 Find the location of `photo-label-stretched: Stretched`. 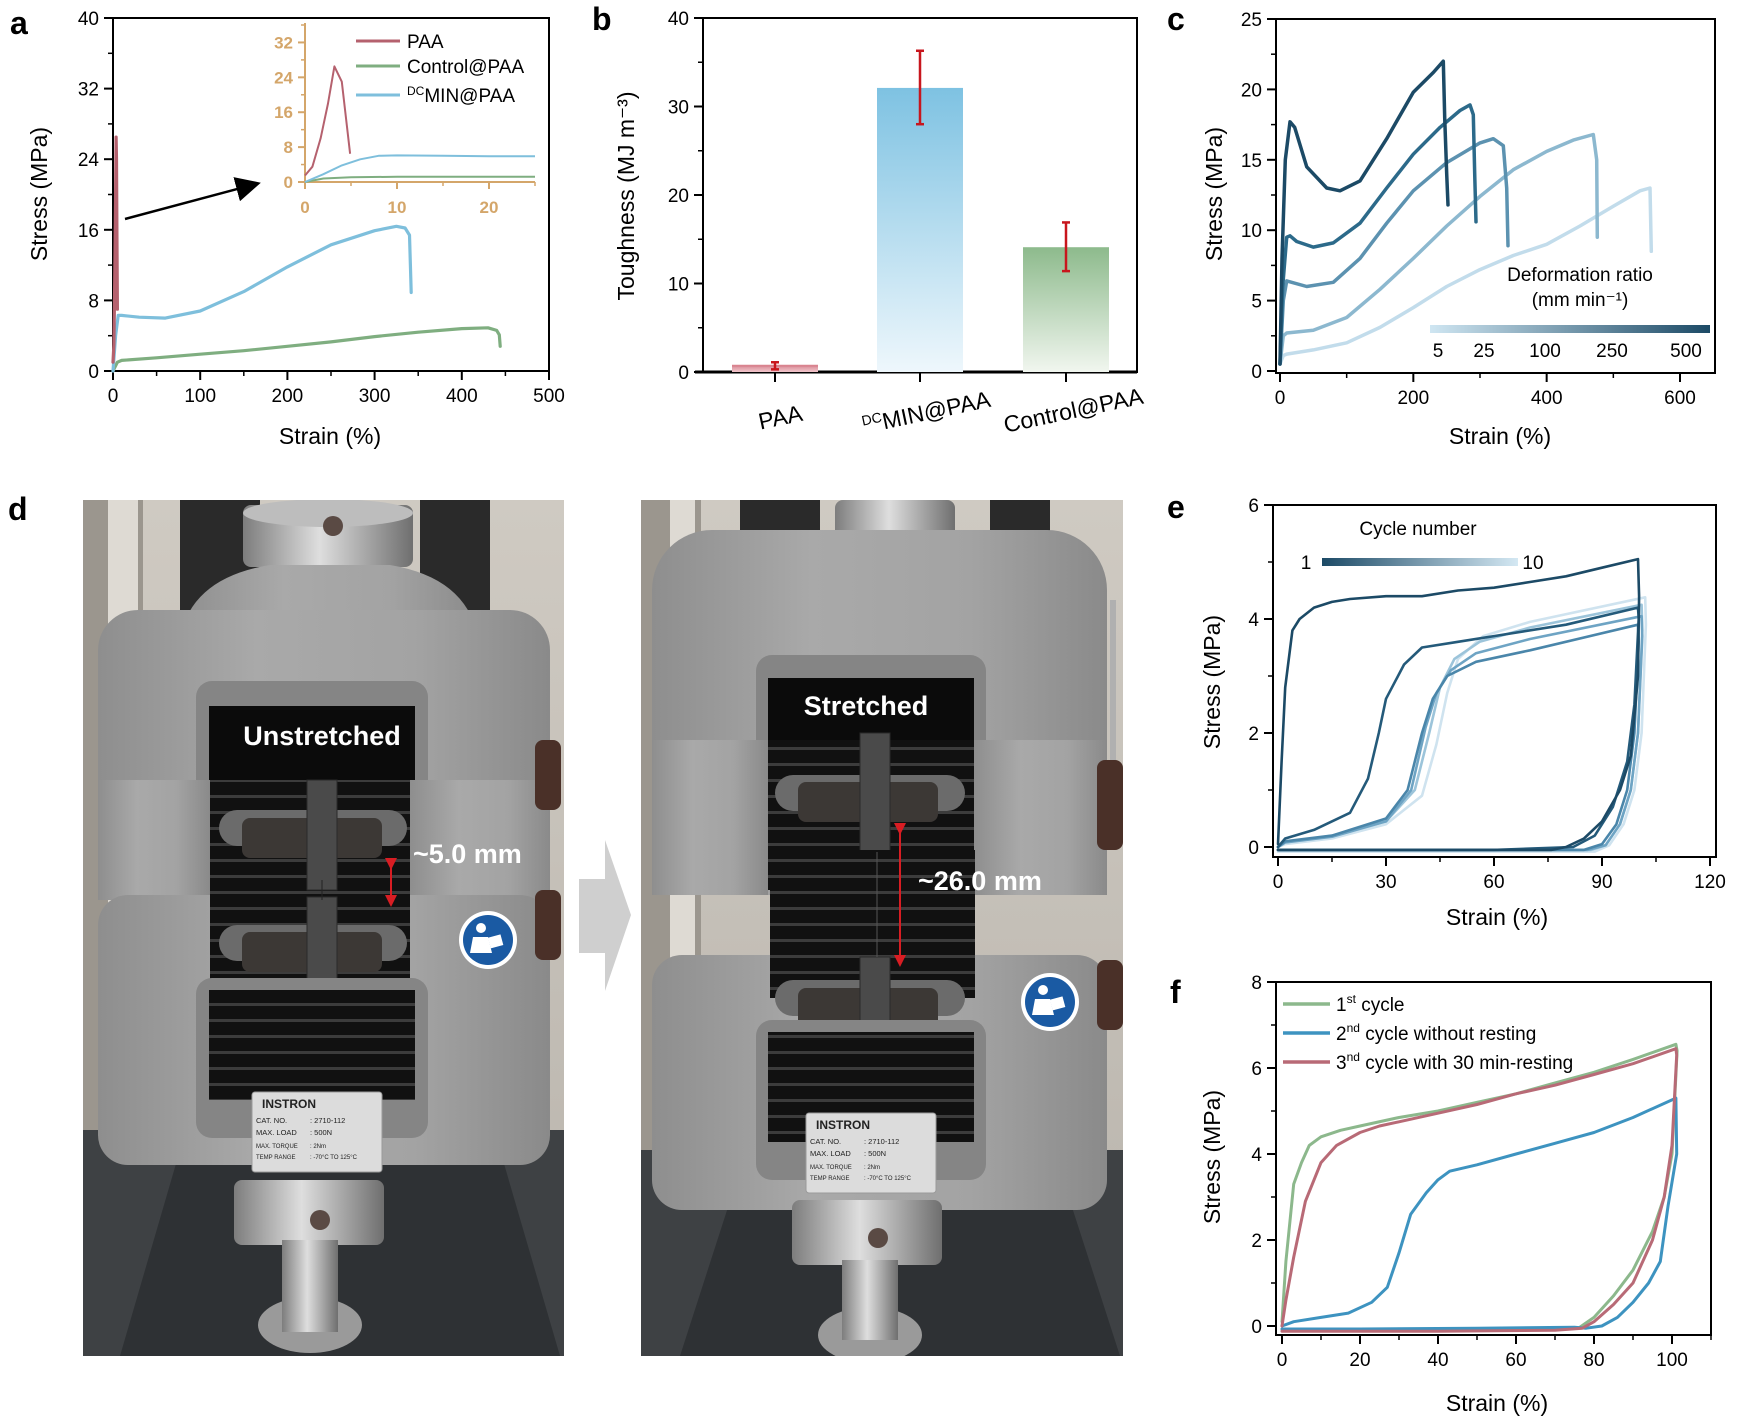

photo-label-stretched: Stretched is located at coordinates (866, 706).